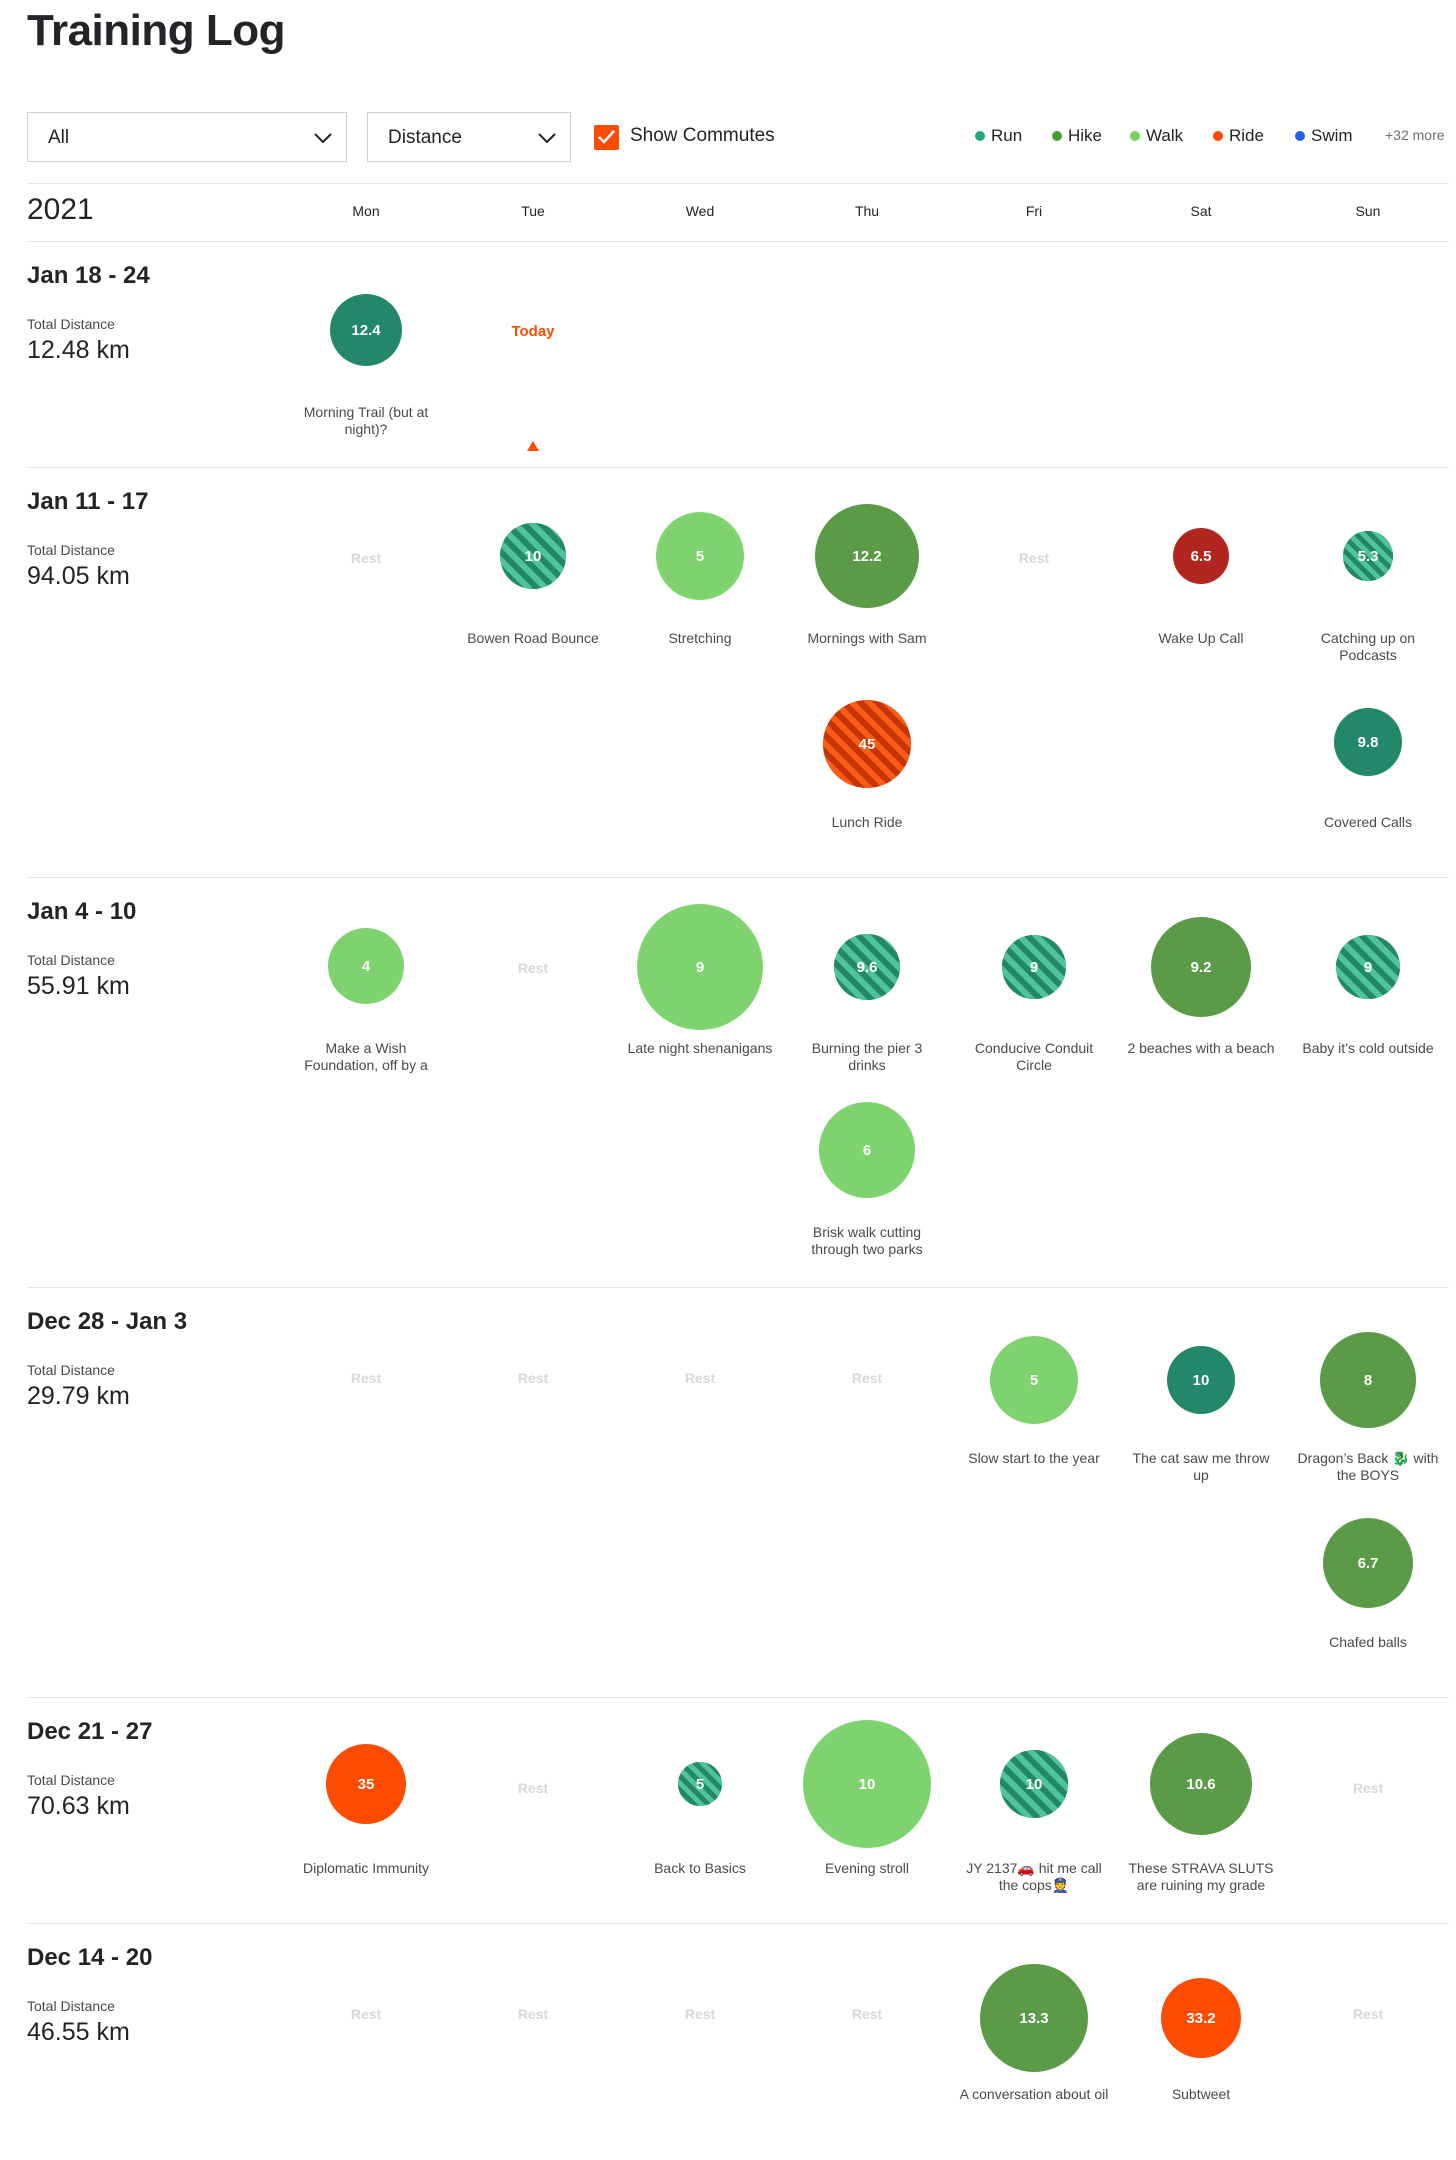 The image size is (1456, 2160). Describe the element at coordinates (469, 137) in the screenshot. I see `metric-select: Distance` at that location.